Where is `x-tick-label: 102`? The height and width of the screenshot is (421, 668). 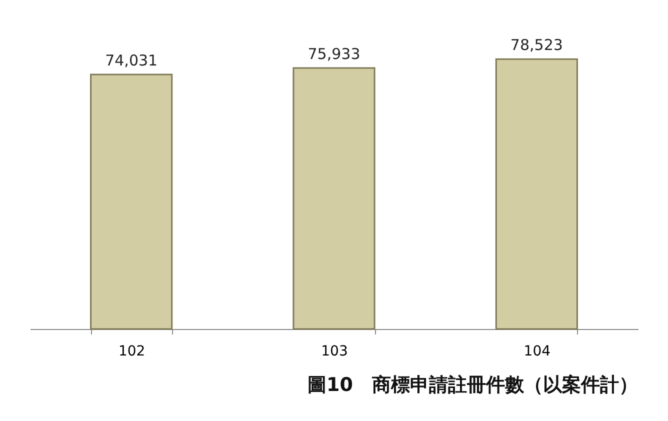 x-tick-label: 102 is located at coordinates (132, 352).